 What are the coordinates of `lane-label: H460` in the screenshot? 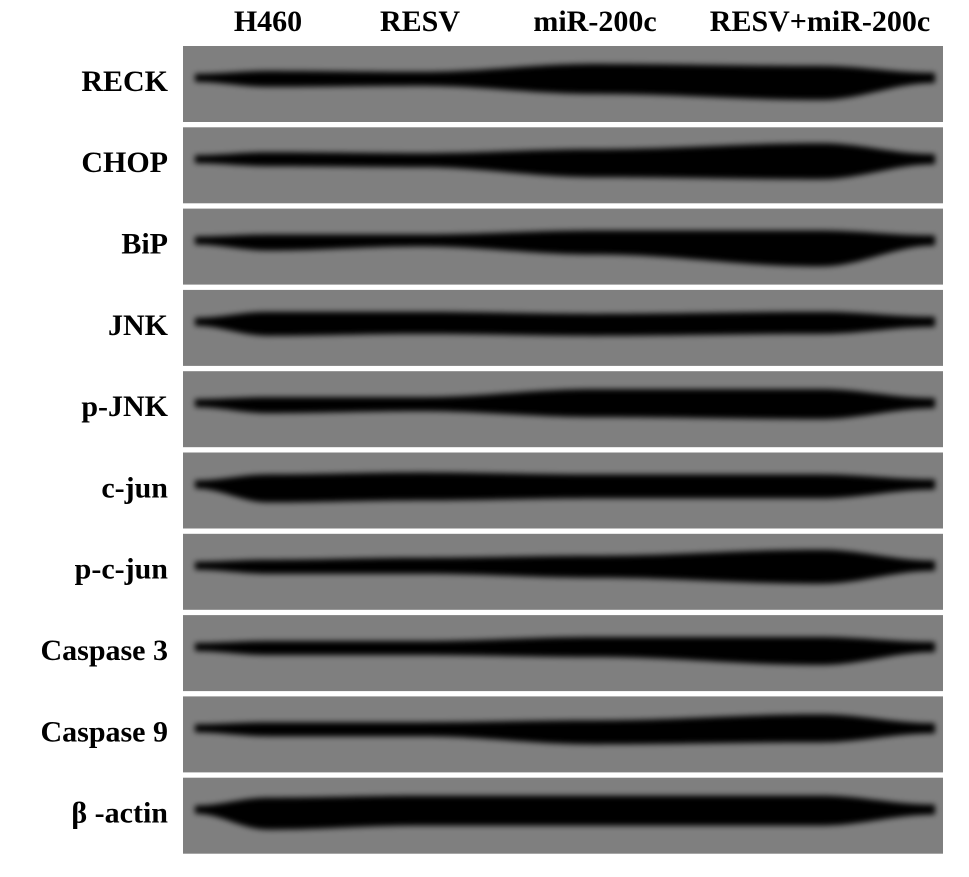 It's located at (268, 21).